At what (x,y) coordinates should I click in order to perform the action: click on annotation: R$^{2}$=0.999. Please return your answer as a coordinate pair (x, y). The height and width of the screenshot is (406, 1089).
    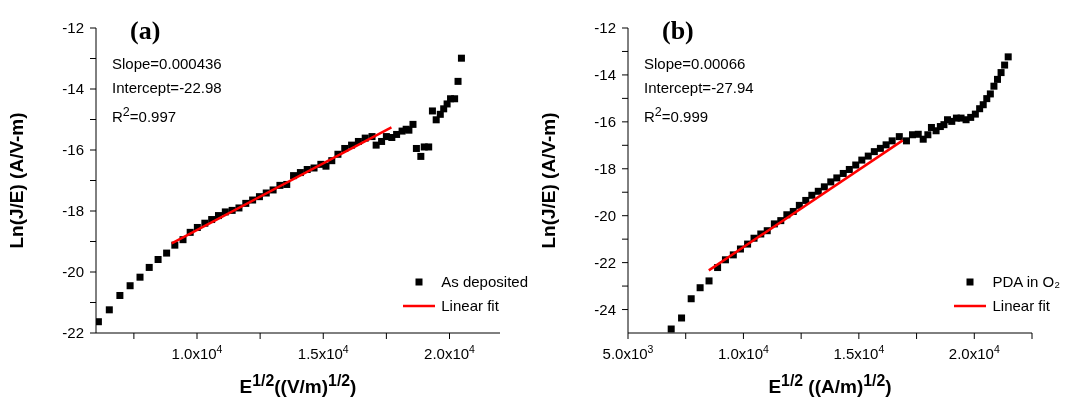
    Looking at the image, I should click on (677, 115).